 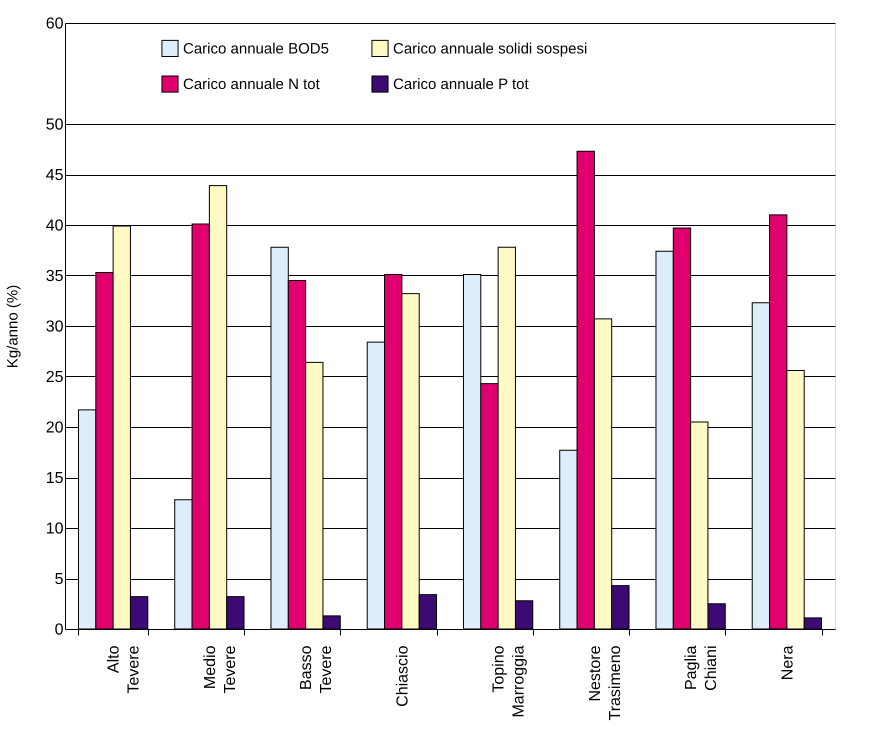 I want to click on x-tick-label: Medio Tevere, so click(x=220, y=669).